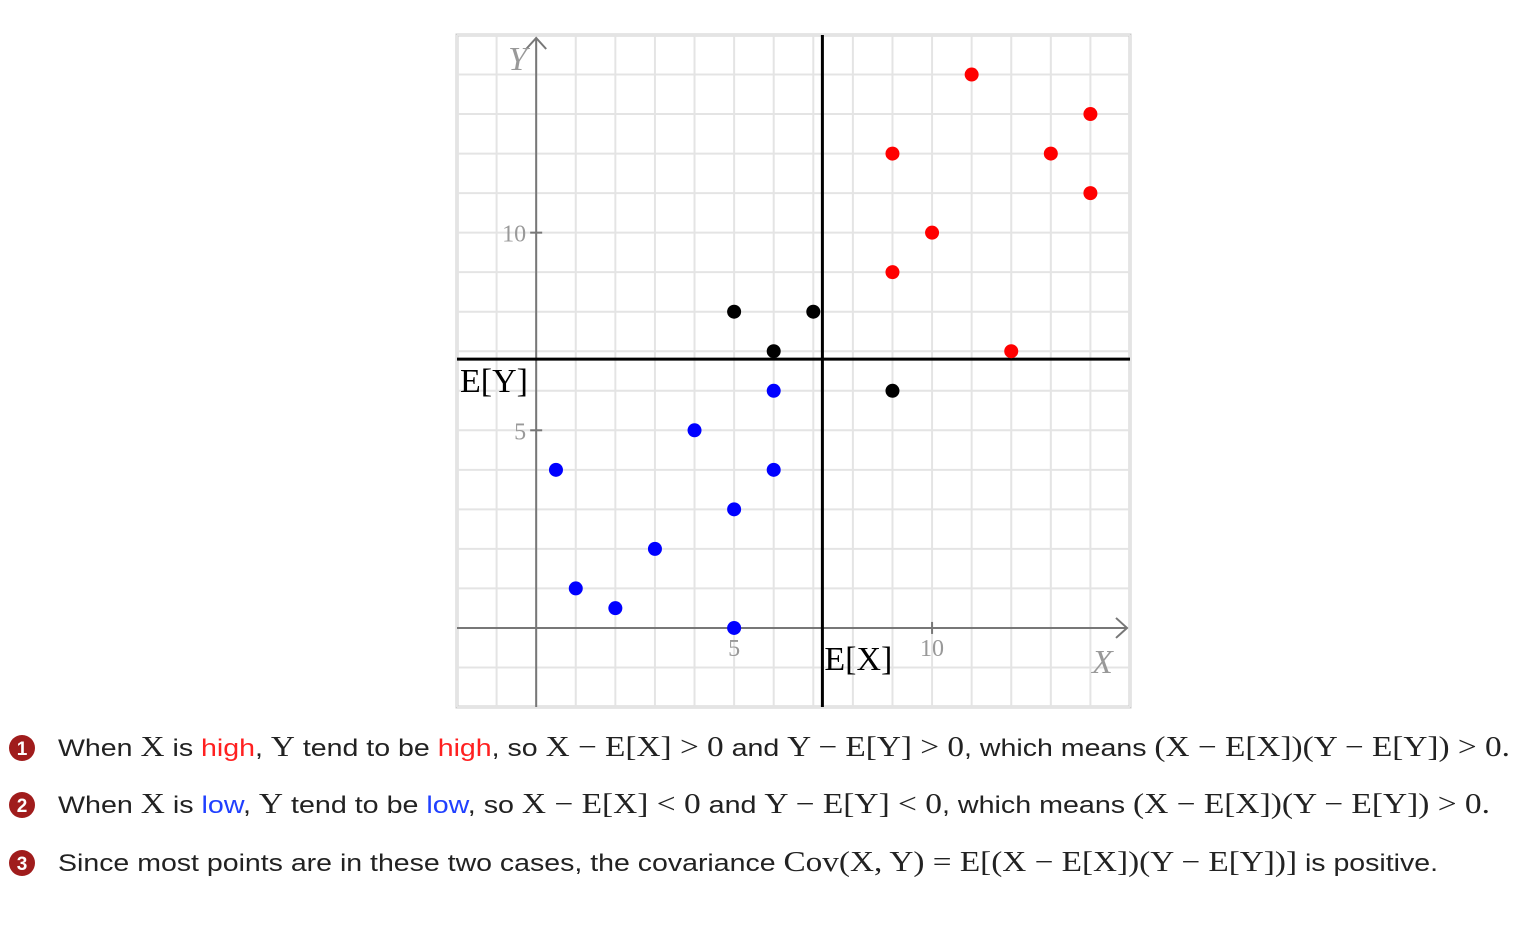 Image resolution: width=1536 pixels, height=925 pixels. What do you see at coordinates (875, 747) in the screenshot?
I see `note-segment: Y − E[Y] > 0` at bounding box center [875, 747].